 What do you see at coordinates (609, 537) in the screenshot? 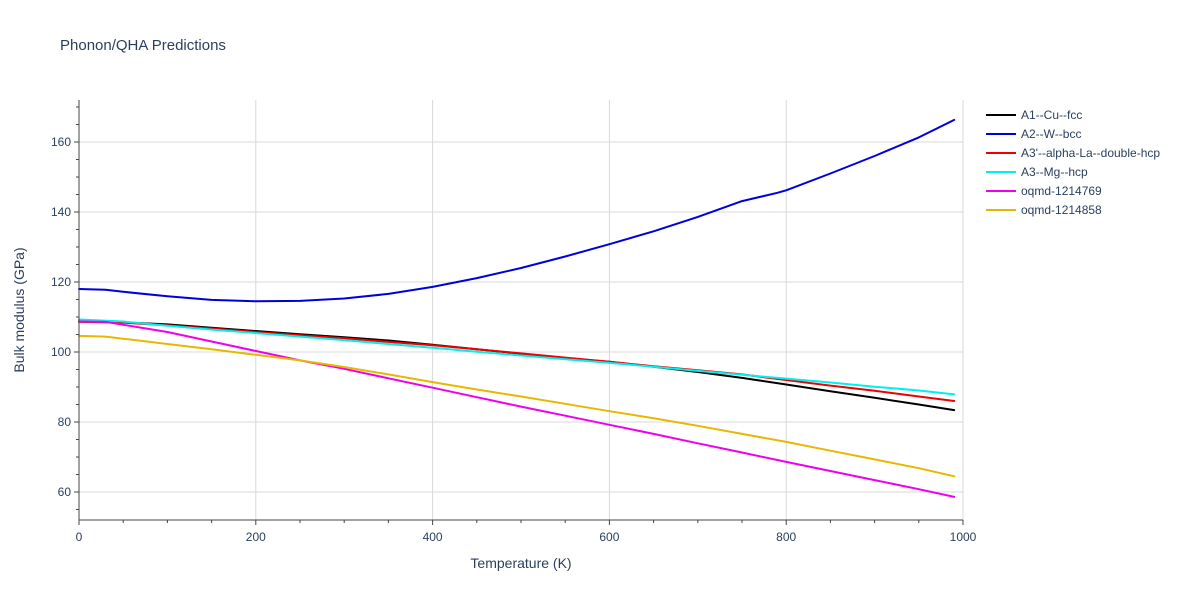
I see `x-tick-label: 600` at bounding box center [609, 537].